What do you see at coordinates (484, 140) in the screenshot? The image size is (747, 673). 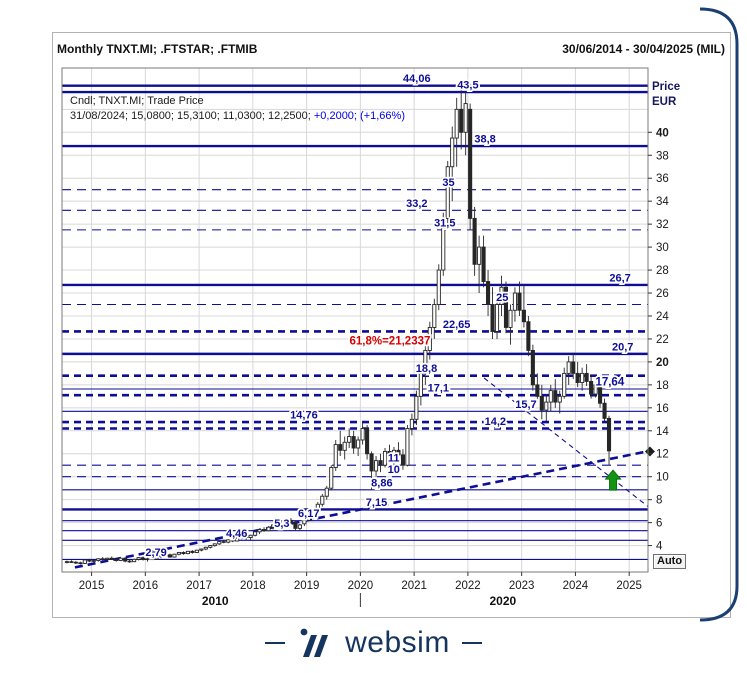 I see `svg-text: 38,8` at bounding box center [484, 140].